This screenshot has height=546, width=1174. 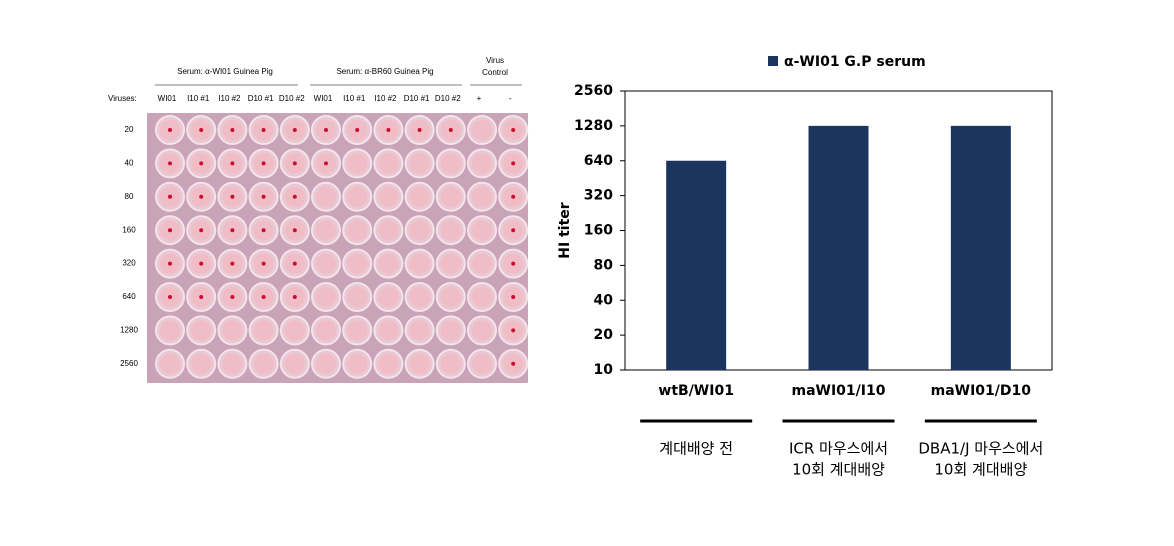 I want to click on x-tick-label: maWI01/D10, so click(x=981, y=391).